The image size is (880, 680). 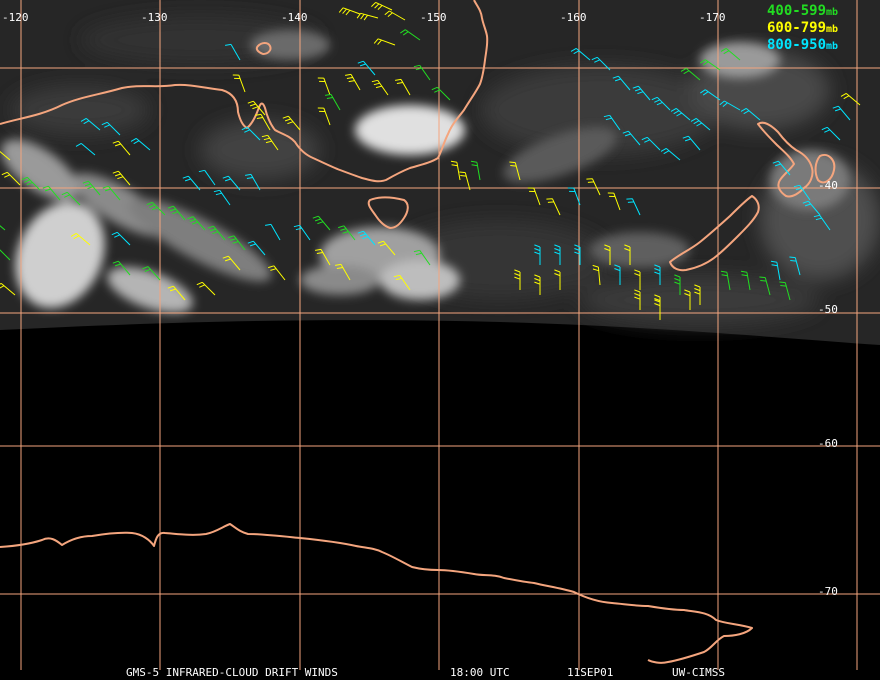 What do you see at coordinates (832, 46) in the screenshot?
I see `legend-unit: mb` at bounding box center [832, 46].